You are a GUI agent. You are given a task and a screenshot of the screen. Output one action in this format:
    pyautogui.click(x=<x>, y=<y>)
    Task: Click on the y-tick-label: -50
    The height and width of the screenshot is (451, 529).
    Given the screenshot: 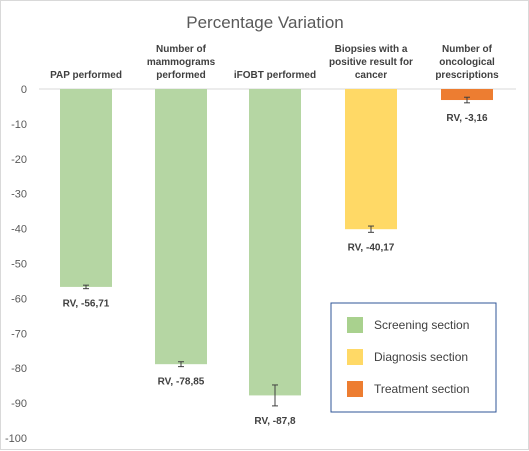 What is the action you would take?
    pyautogui.click(x=19, y=265)
    